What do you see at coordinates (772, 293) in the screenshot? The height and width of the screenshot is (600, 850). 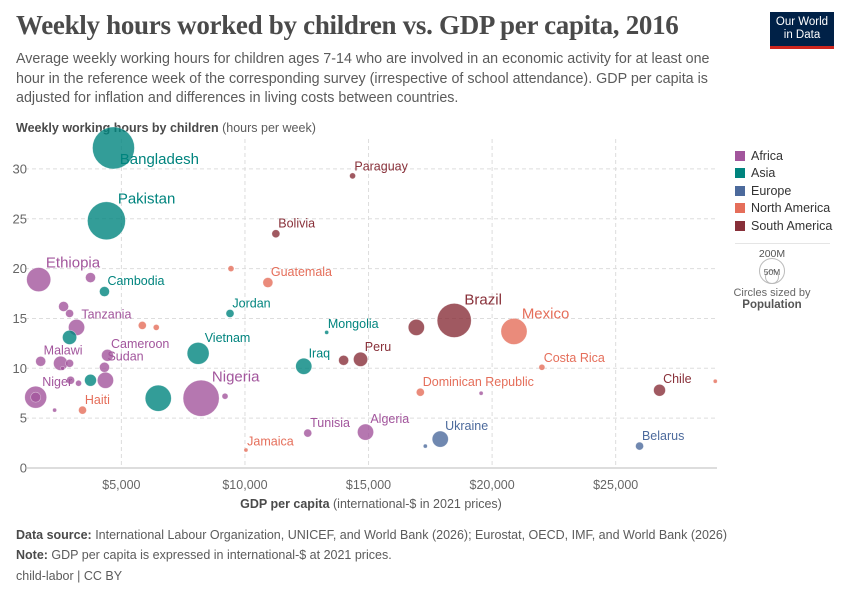 I see `size-legend-caption: Circles sized by` at bounding box center [772, 293].